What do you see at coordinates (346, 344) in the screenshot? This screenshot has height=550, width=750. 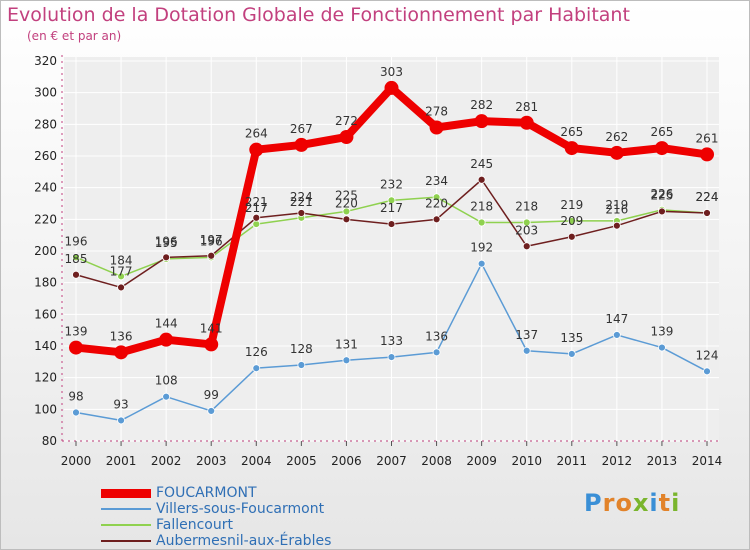 I see `data-label: 131` at bounding box center [346, 344].